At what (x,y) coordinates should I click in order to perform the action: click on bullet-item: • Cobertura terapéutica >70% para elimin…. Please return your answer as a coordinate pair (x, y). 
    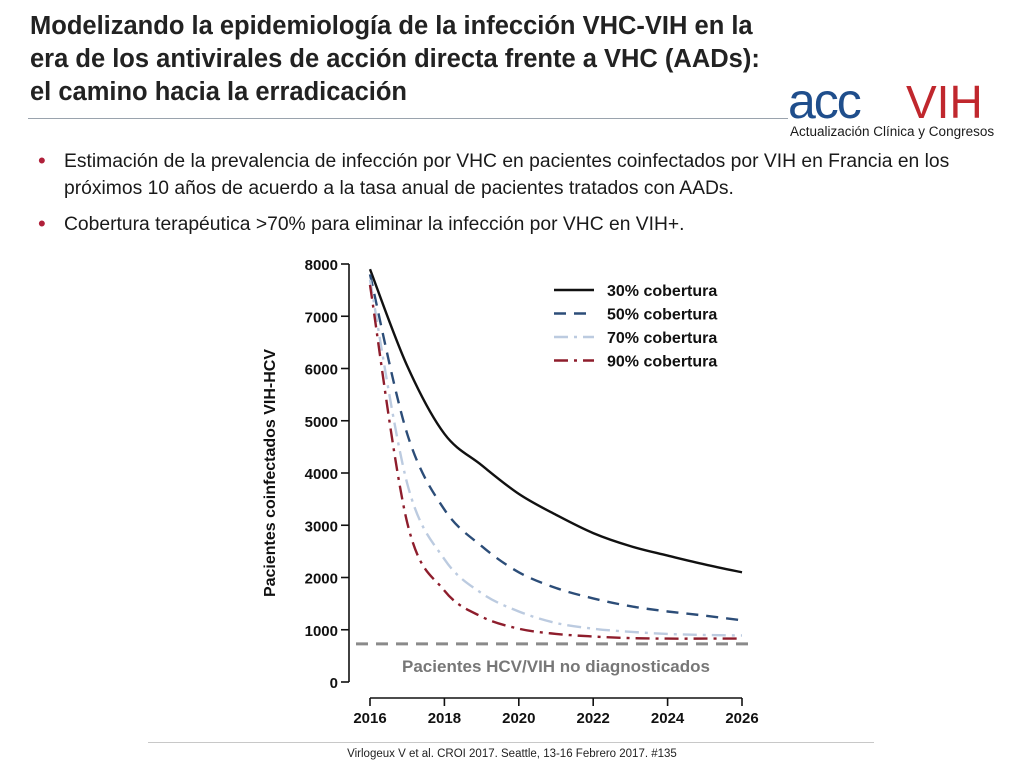
    Looking at the image, I should click on (525, 224).